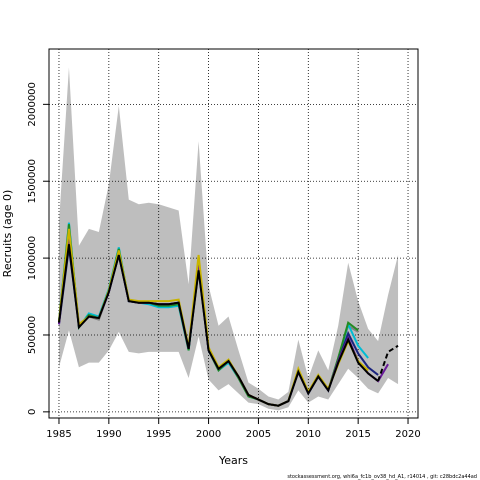 This screenshot has height=480, width=480. Describe the element at coordinates (158, 434) in the screenshot. I see `x-tick-label: 1995` at that location.